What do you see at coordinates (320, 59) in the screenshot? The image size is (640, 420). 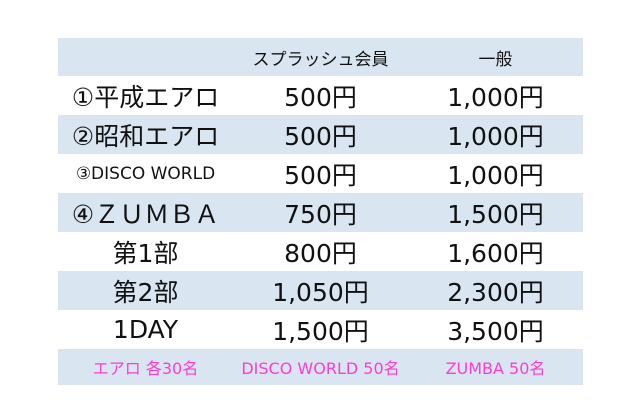 I see `header-member: スプラッシュ会員` at bounding box center [320, 59].